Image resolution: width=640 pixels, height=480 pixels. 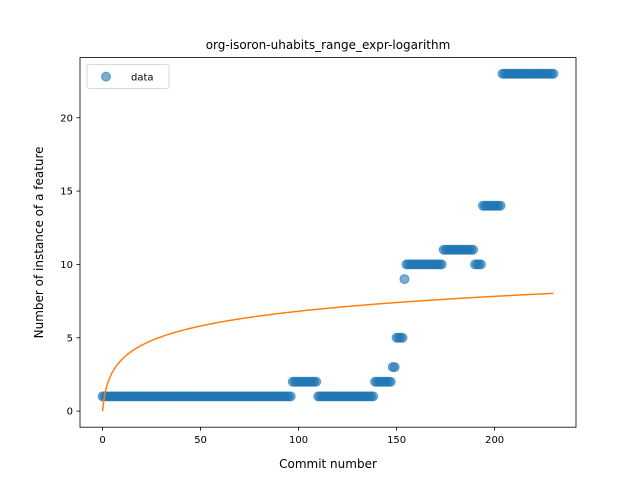 I want to click on chart-title: org-isoron-uhabits_range_expr-logarithm, so click(x=328, y=45).